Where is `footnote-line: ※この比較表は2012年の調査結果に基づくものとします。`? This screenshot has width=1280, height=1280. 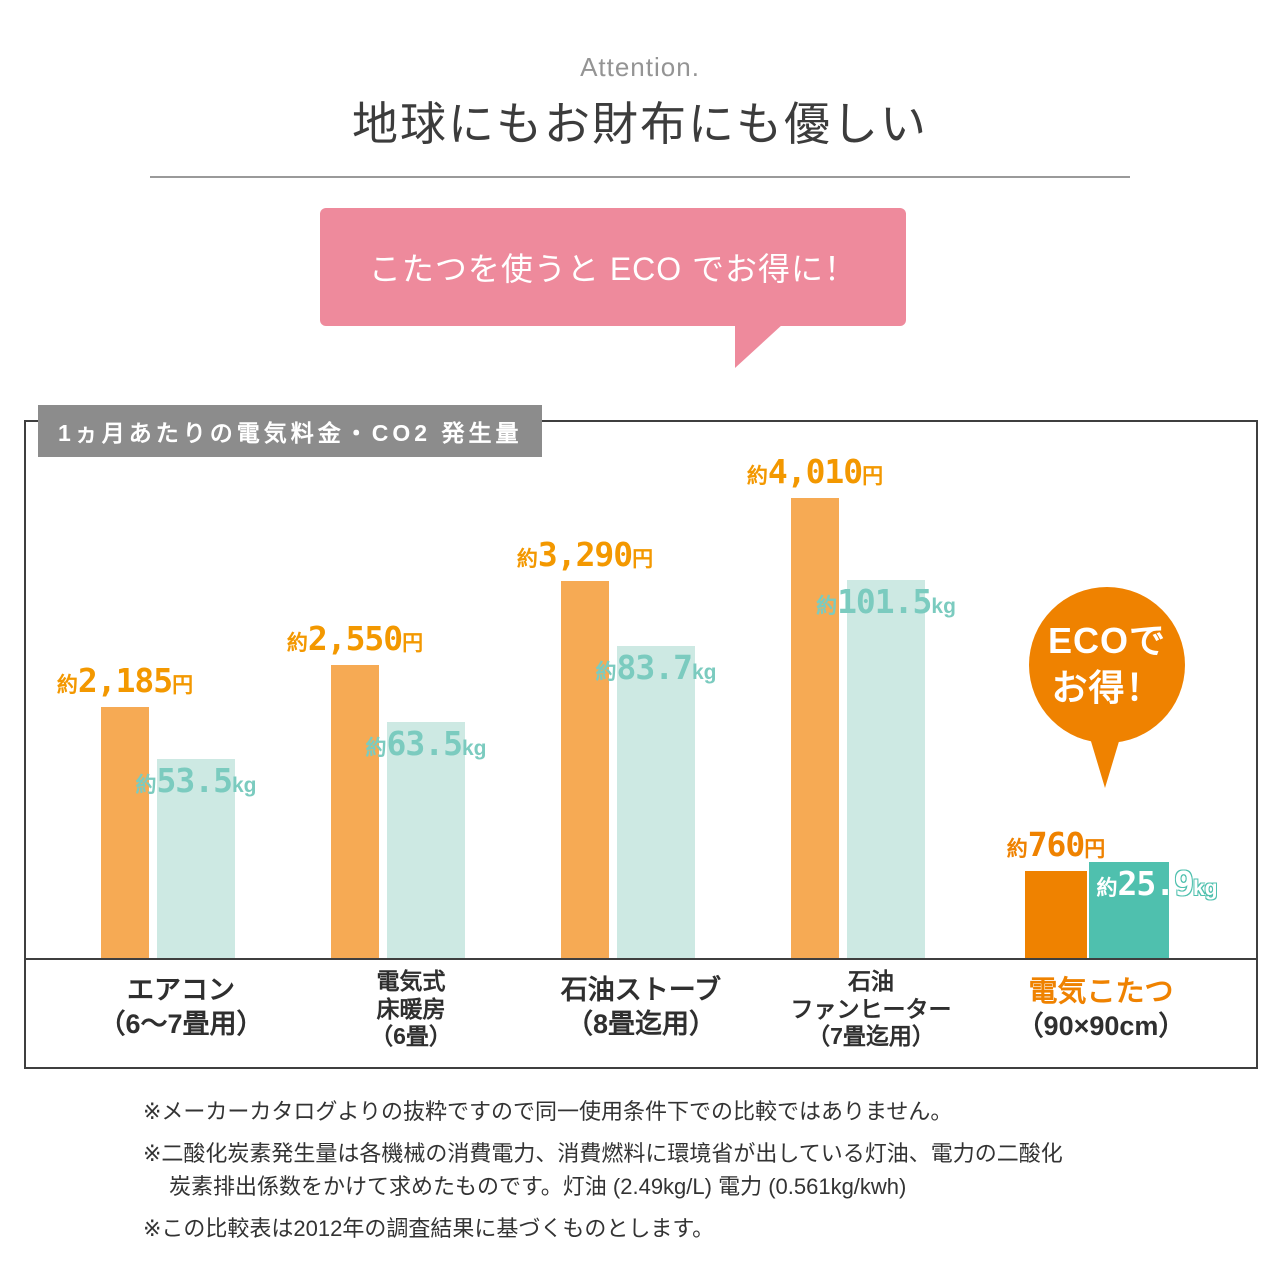
footnote-line: ※この比較表は2012年の調査結果に基づくものとします。 is located at coordinates (429, 1228).